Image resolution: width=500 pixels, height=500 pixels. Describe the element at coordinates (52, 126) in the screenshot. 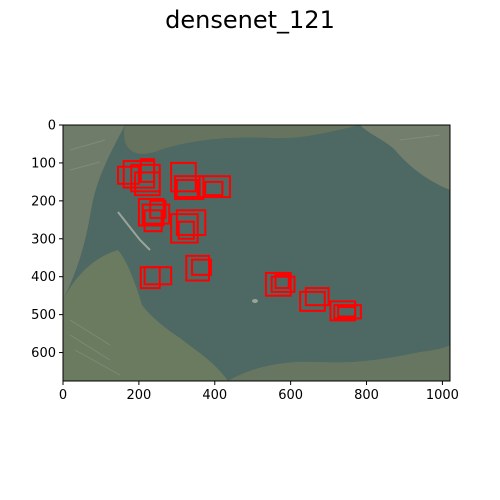

I see `y-tick-label: 0` at that location.